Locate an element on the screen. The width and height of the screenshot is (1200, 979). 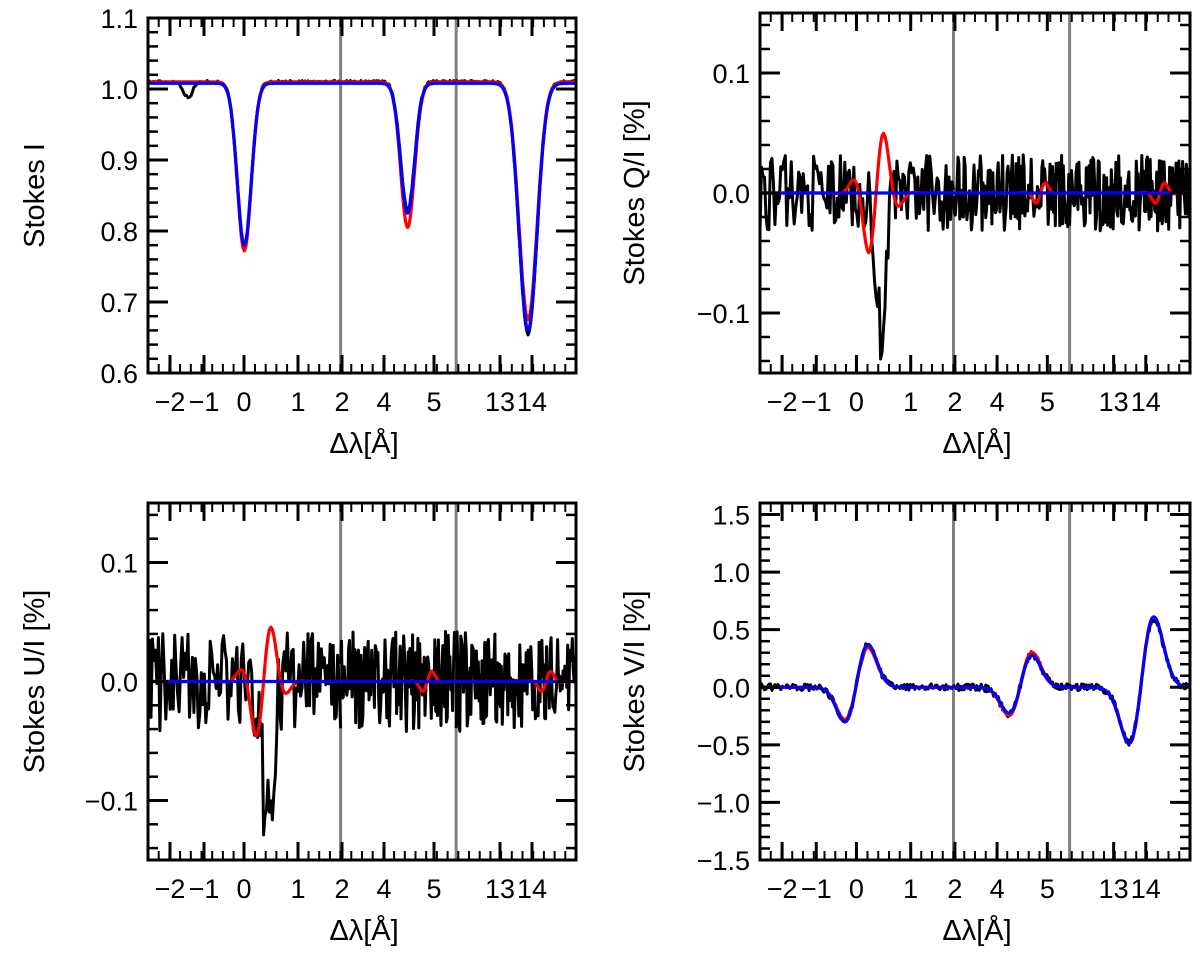
y-axis-label: Stokes I is located at coordinates (35, 195).